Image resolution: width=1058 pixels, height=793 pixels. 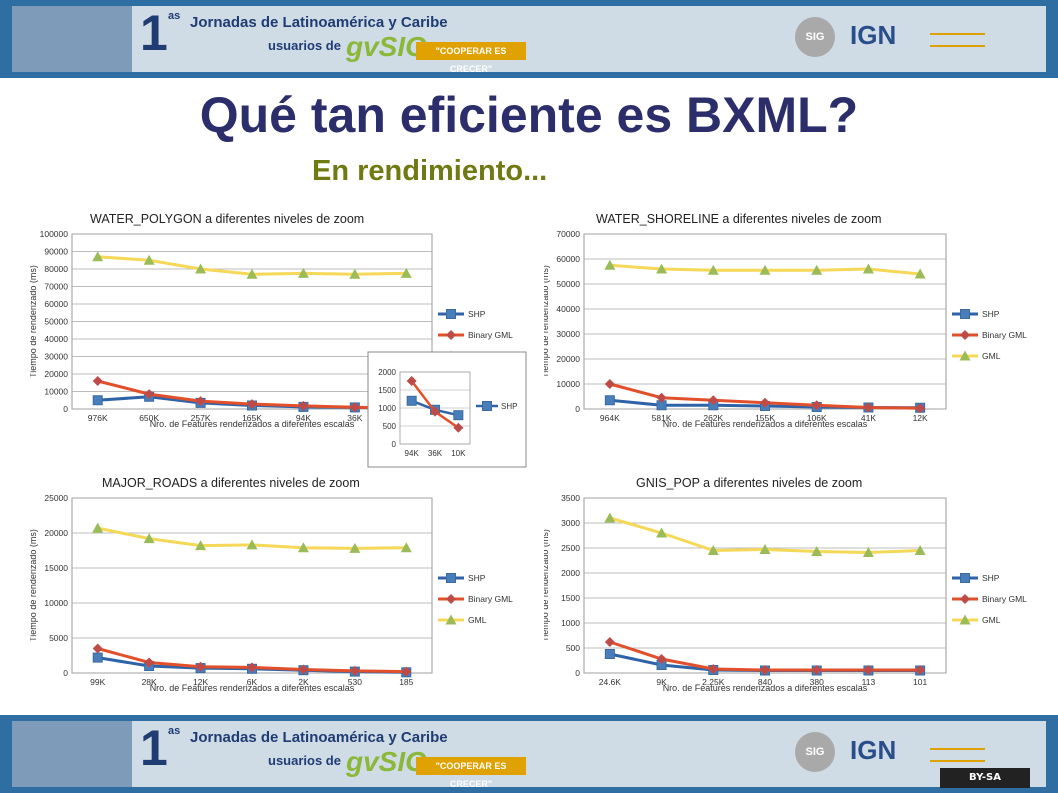 What do you see at coordinates (477, 620) in the screenshot?
I see `legend-entry: GML` at bounding box center [477, 620].